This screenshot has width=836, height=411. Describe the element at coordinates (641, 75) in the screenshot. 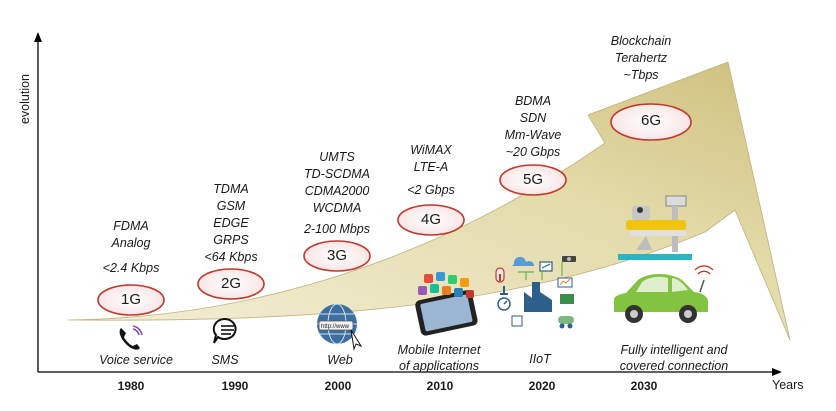

I see `speed-line: ~Tbps` at that location.